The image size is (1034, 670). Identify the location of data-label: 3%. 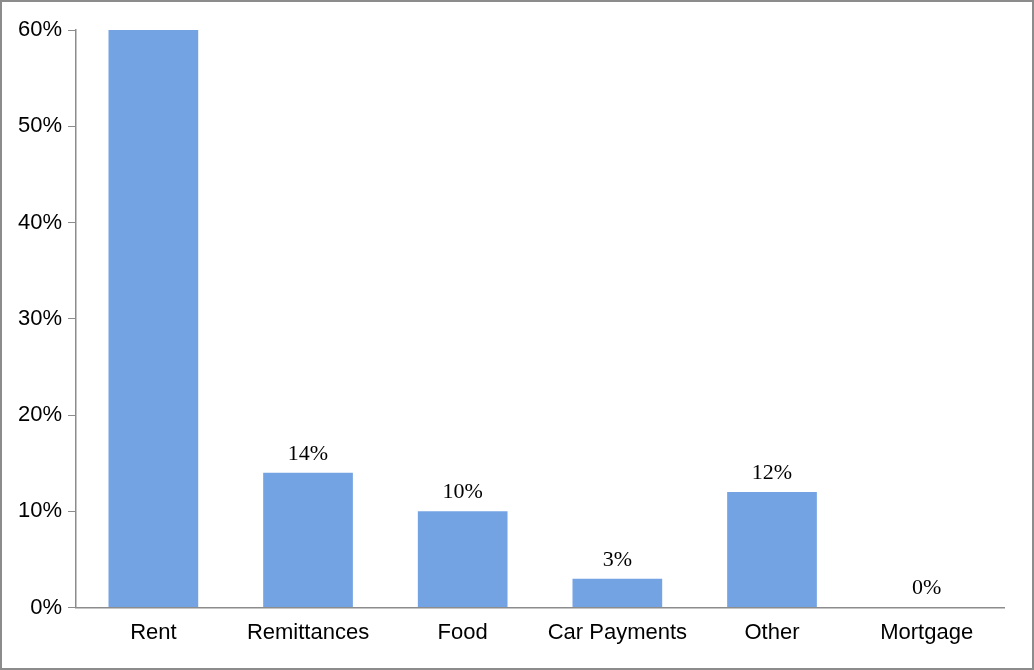
(617, 558).